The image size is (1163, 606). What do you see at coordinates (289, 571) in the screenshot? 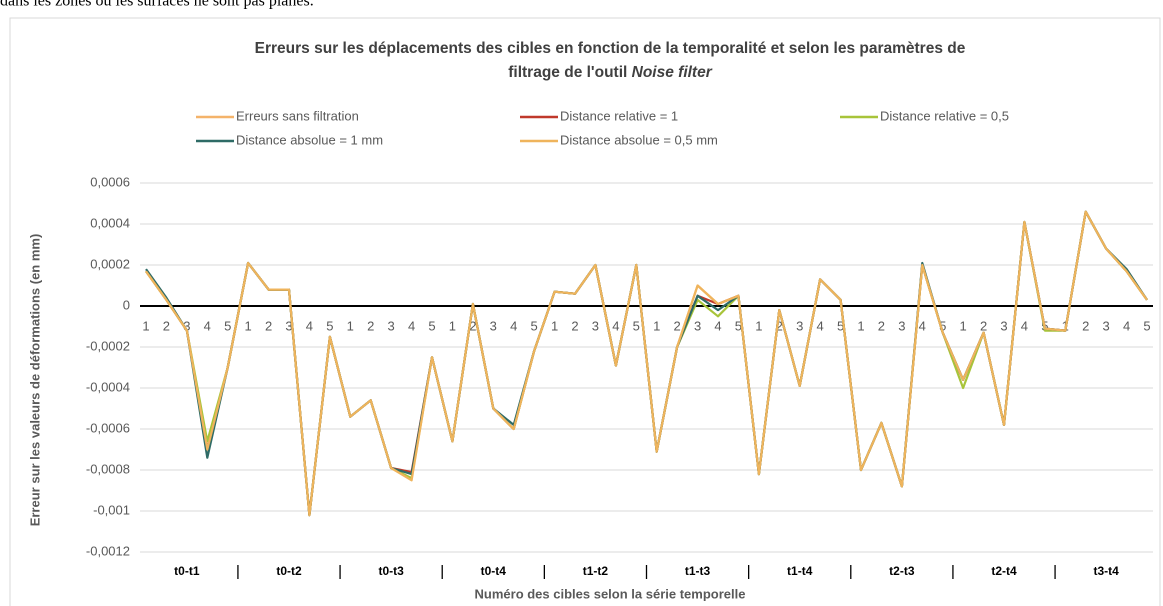
I see `group-label: t0-t2` at bounding box center [289, 571].